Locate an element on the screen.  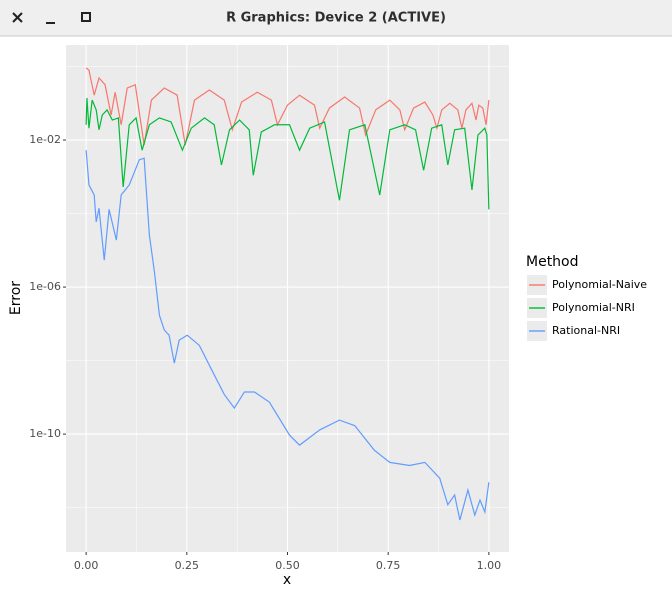
y-axis-label: Error is located at coordinates (16, 298).